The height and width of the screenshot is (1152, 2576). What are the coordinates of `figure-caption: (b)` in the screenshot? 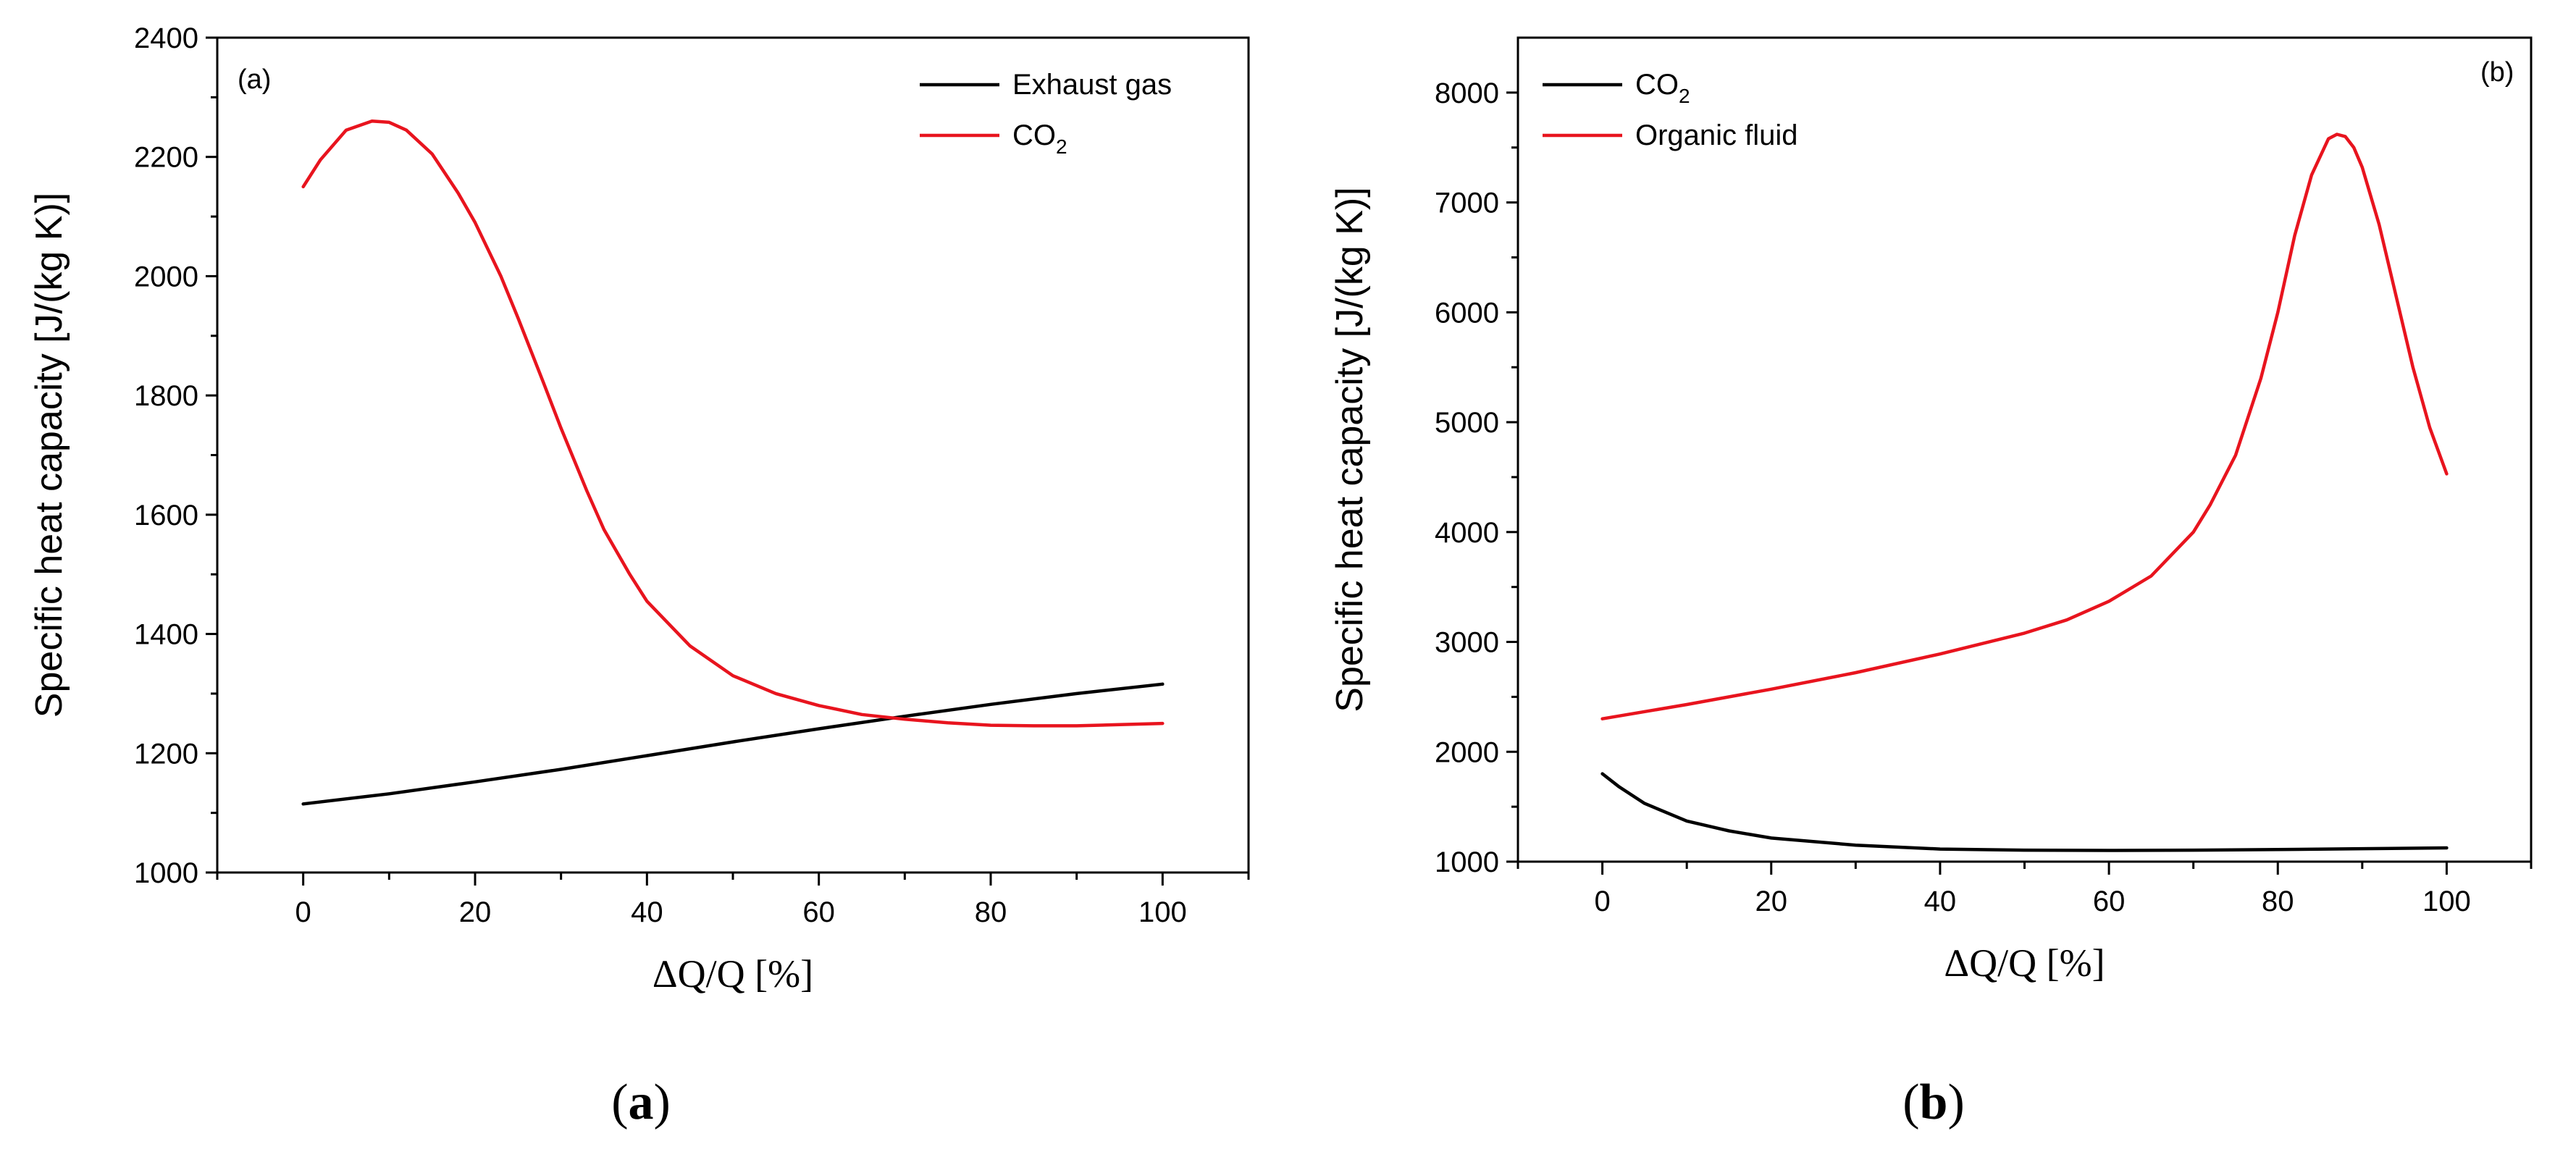 It's located at (1933, 1102).